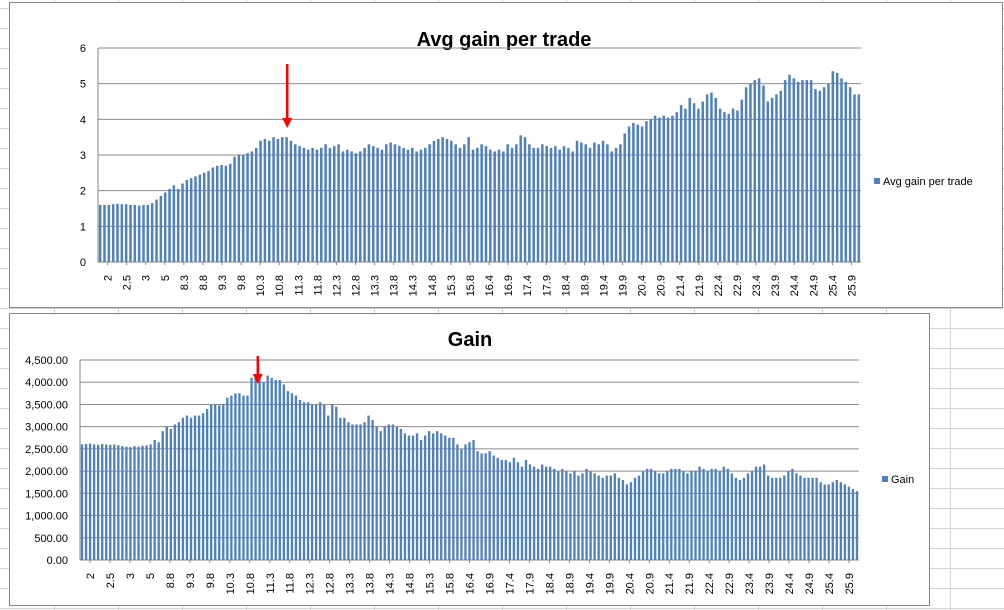 The width and height of the screenshot is (1004, 610). I want to click on x-tick-label: 25.9, so click(850, 583).